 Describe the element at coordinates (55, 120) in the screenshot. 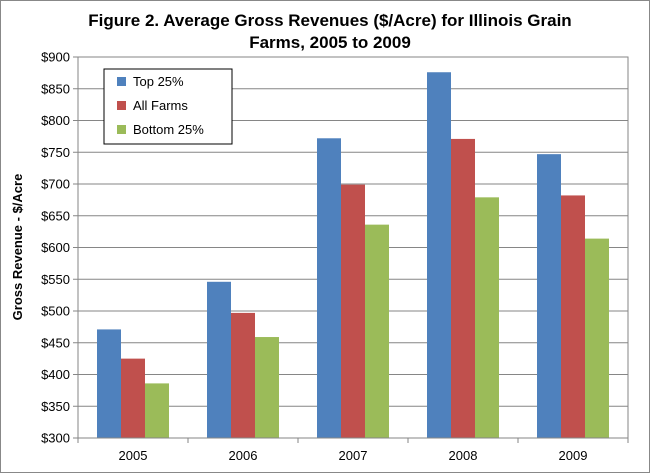

I see `y-tick-label: $800` at that location.